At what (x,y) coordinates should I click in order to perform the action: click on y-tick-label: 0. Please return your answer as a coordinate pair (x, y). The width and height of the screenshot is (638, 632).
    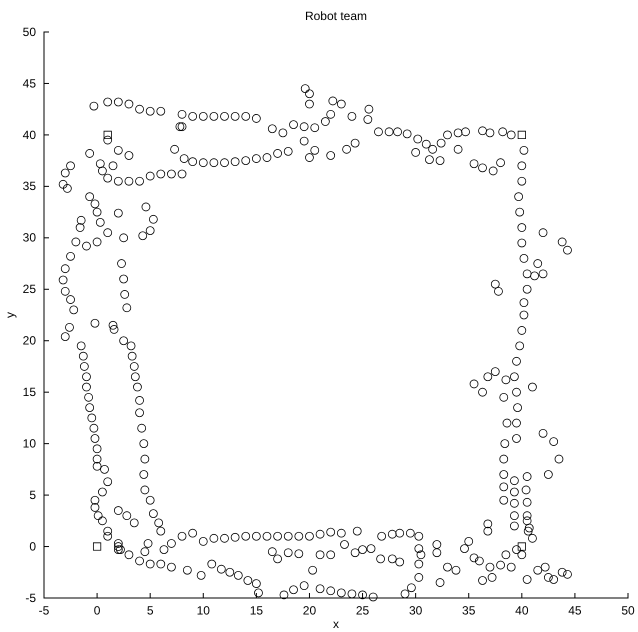
    Looking at the image, I should click on (32, 546).